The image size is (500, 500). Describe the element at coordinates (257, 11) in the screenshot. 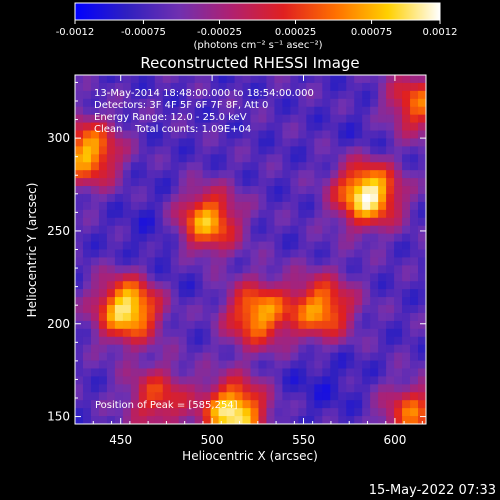

I see `colorbar-gradient` at that location.